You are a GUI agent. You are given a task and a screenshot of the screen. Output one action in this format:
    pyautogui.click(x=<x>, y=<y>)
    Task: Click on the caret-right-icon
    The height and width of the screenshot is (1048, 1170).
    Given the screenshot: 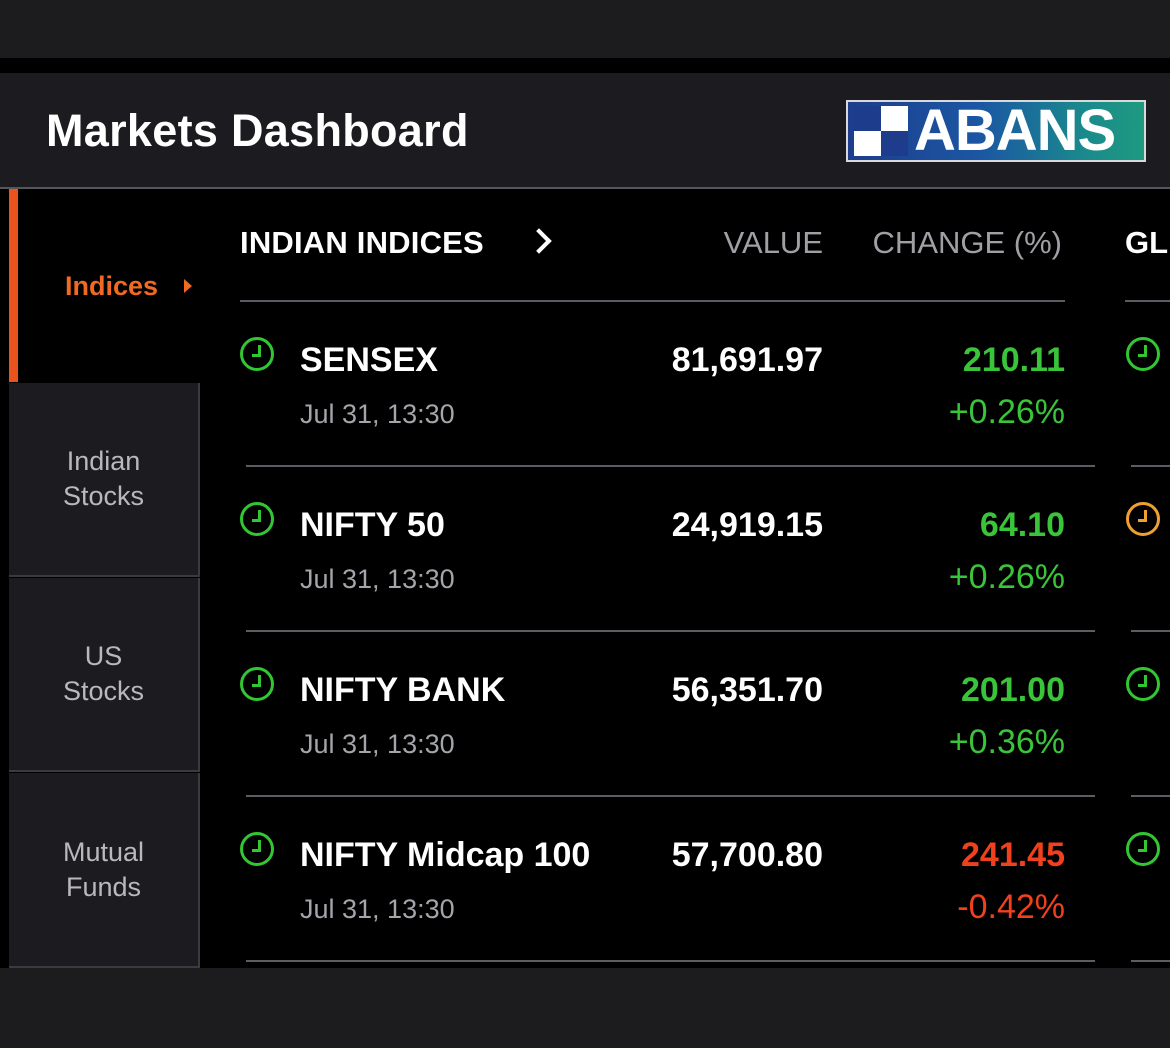 What is the action you would take?
    pyautogui.click(x=188, y=286)
    